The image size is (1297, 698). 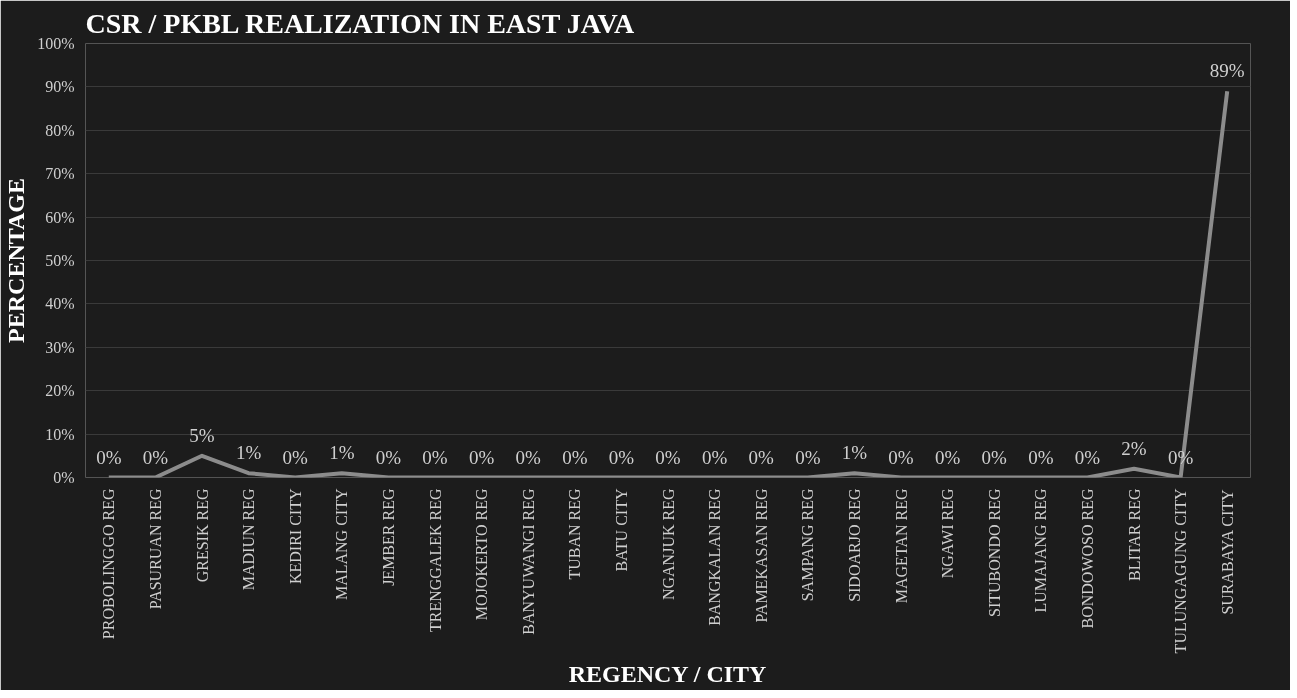 What do you see at coordinates (854, 545) in the screenshot?
I see `x-tick-label: SIDOARJO REG` at bounding box center [854, 545].